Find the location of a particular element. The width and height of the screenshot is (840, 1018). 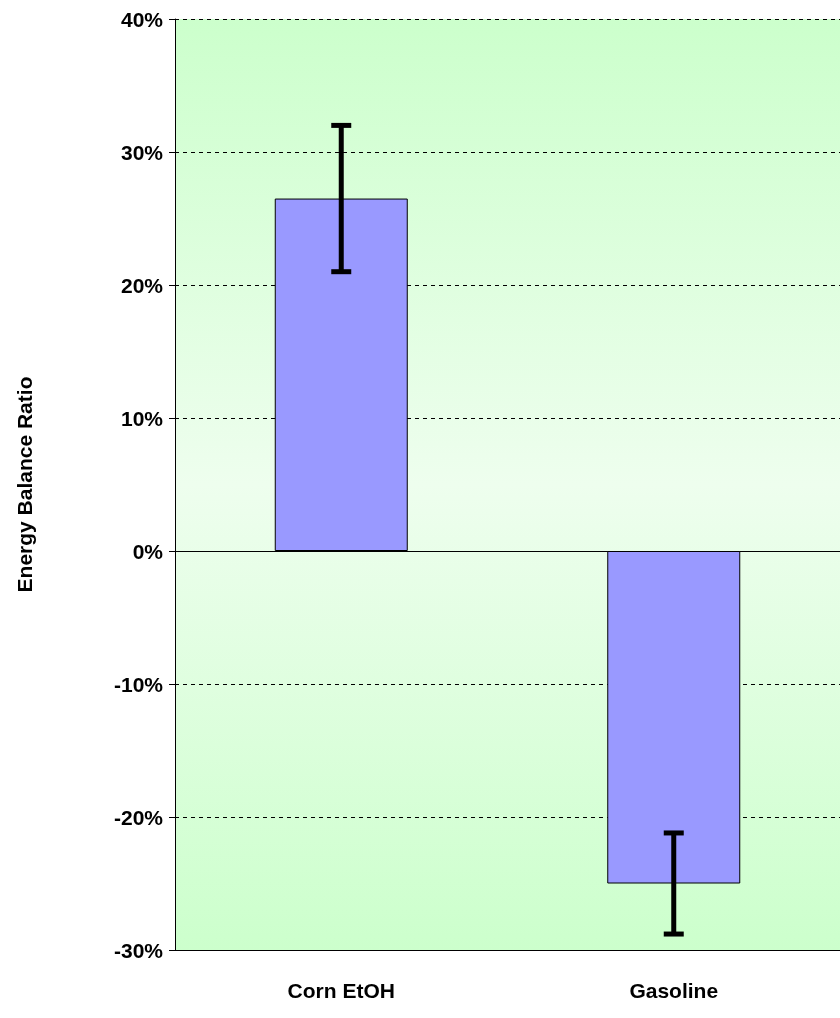

y-tick-label: 10% is located at coordinates (142, 418).